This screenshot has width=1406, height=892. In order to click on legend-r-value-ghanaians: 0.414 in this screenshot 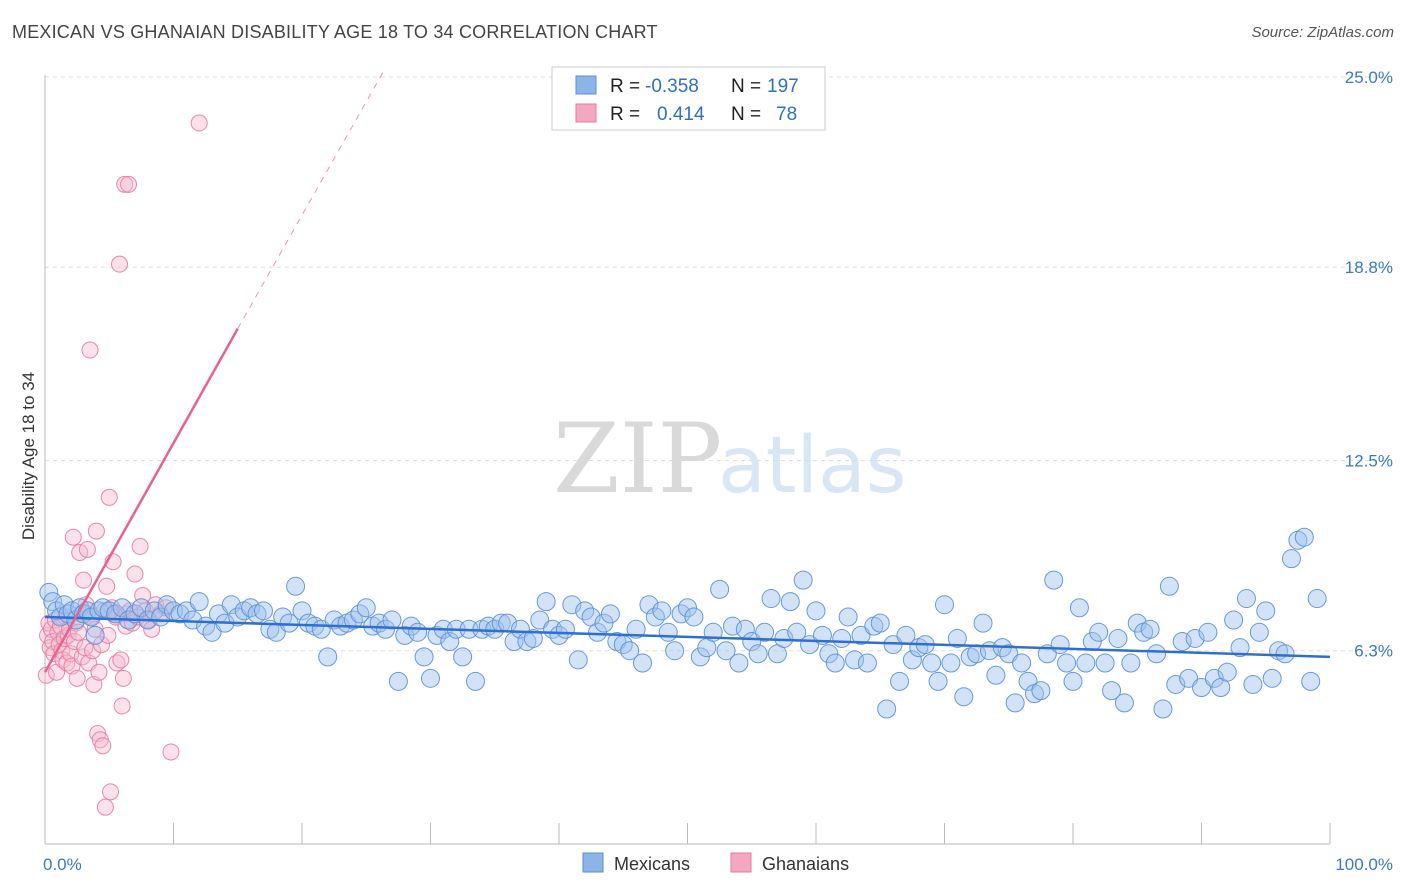, I will do `click(681, 114)`.